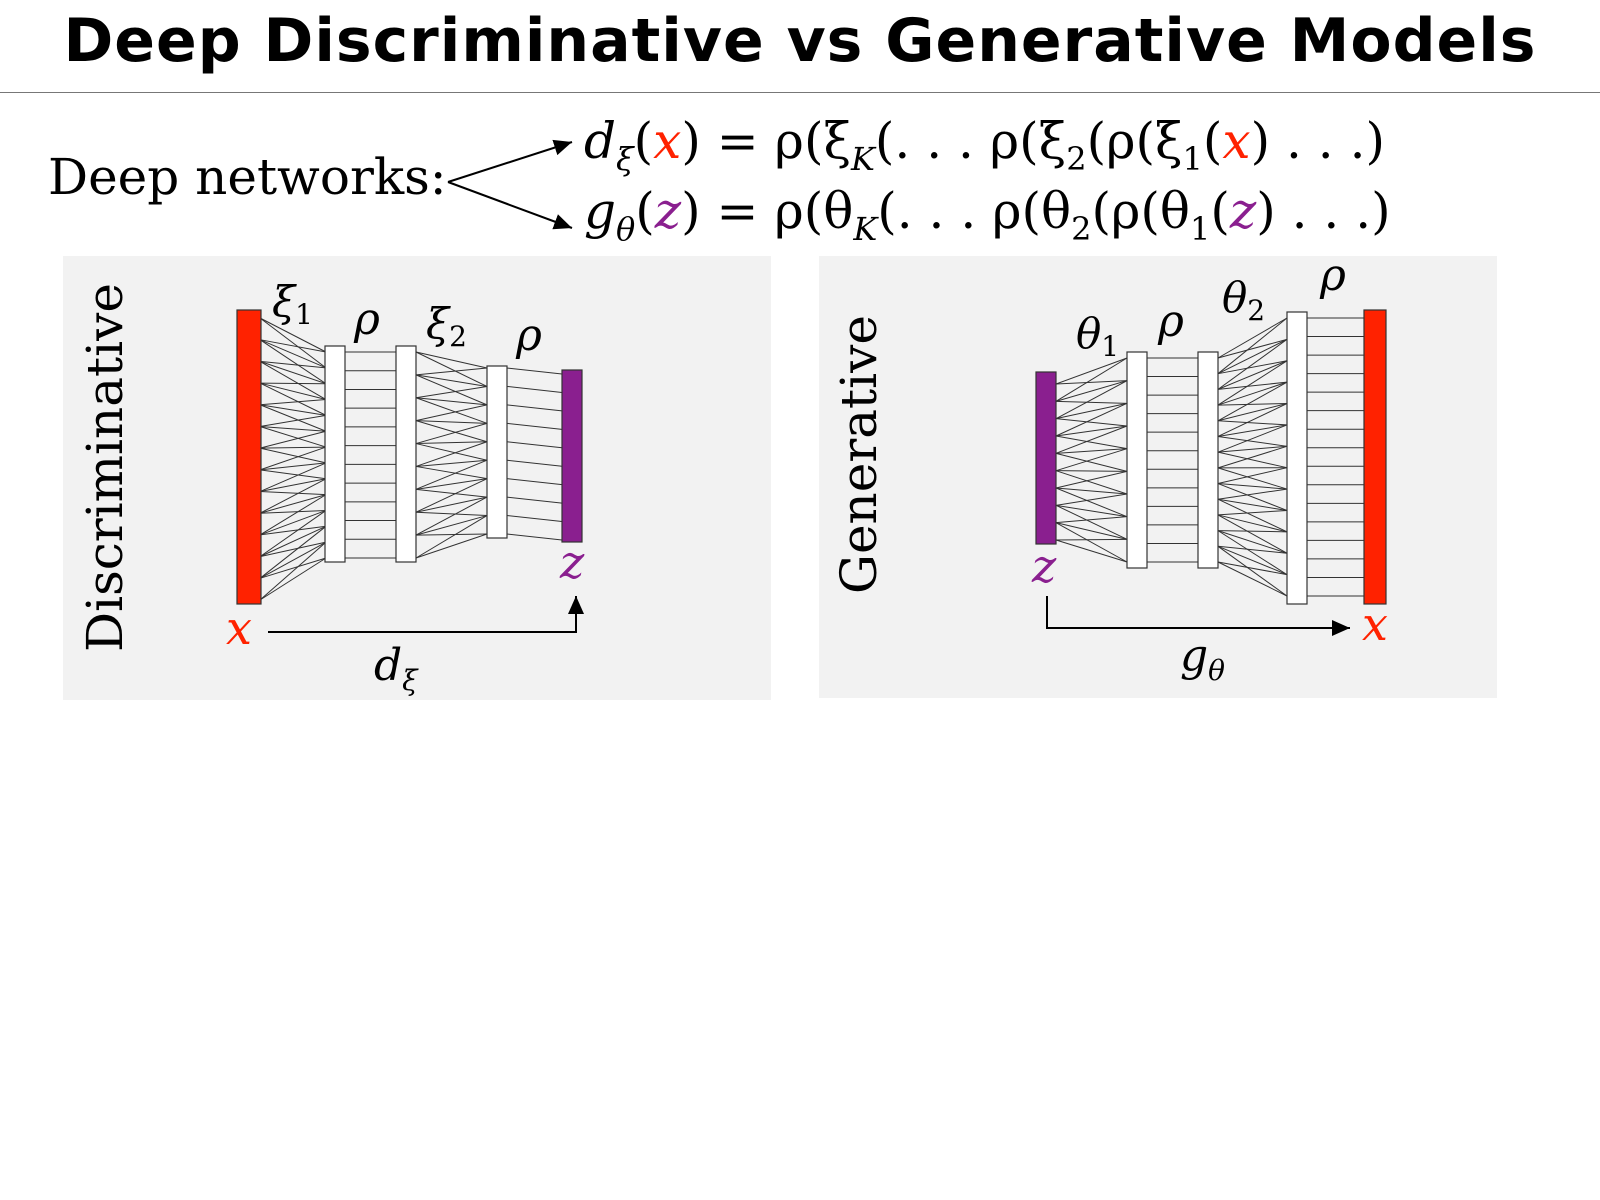  Describe the element at coordinates (1202, 658) in the screenshot. I see `gen-mapping-label: gθ` at that location.